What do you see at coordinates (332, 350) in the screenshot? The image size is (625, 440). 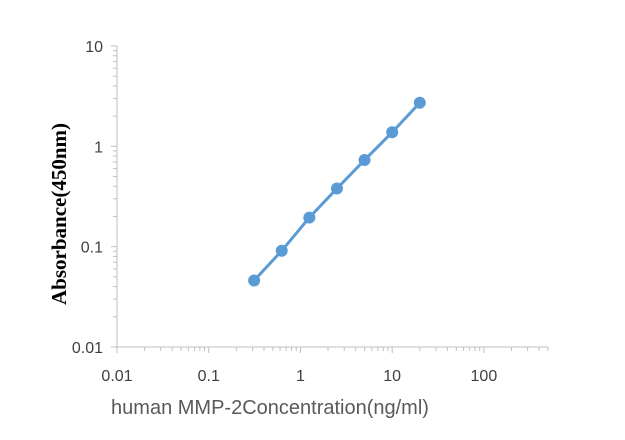 I see `x-ticks` at bounding box center [332, 350].